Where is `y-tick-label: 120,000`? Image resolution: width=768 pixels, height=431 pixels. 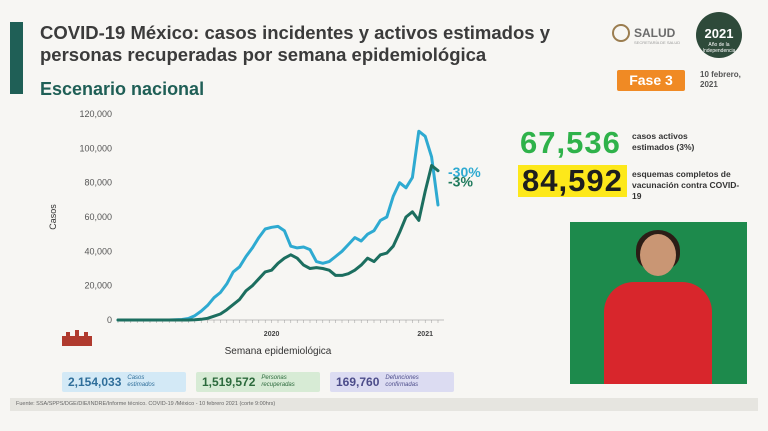 y-tick-label: 120,000 is located at coordinates (95, 114).